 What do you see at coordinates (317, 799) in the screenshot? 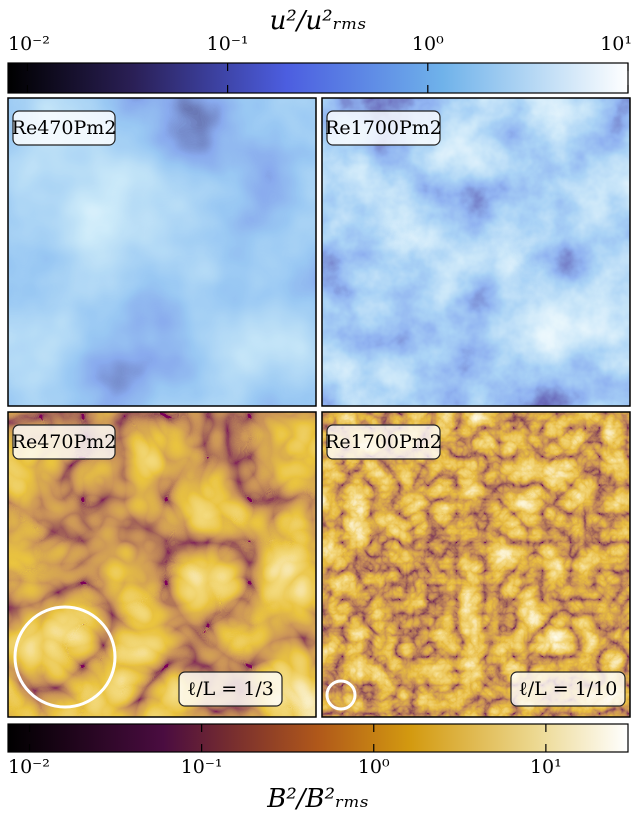
I see `colorbar-label: B²/B²ᵣₘₛ` at bounding box center [317, 799].